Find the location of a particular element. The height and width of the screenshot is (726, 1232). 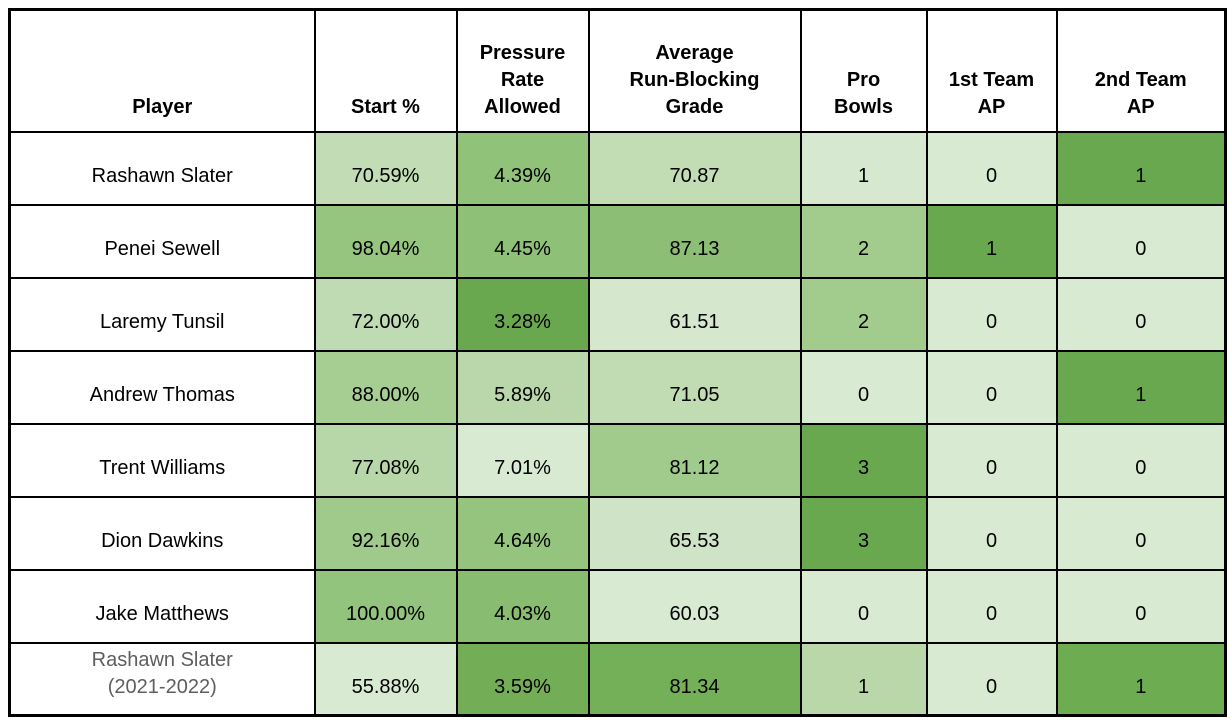

column-header-pressure_rate_allowed: Pressure Rate Allowed is located at coordinates (522, 70).